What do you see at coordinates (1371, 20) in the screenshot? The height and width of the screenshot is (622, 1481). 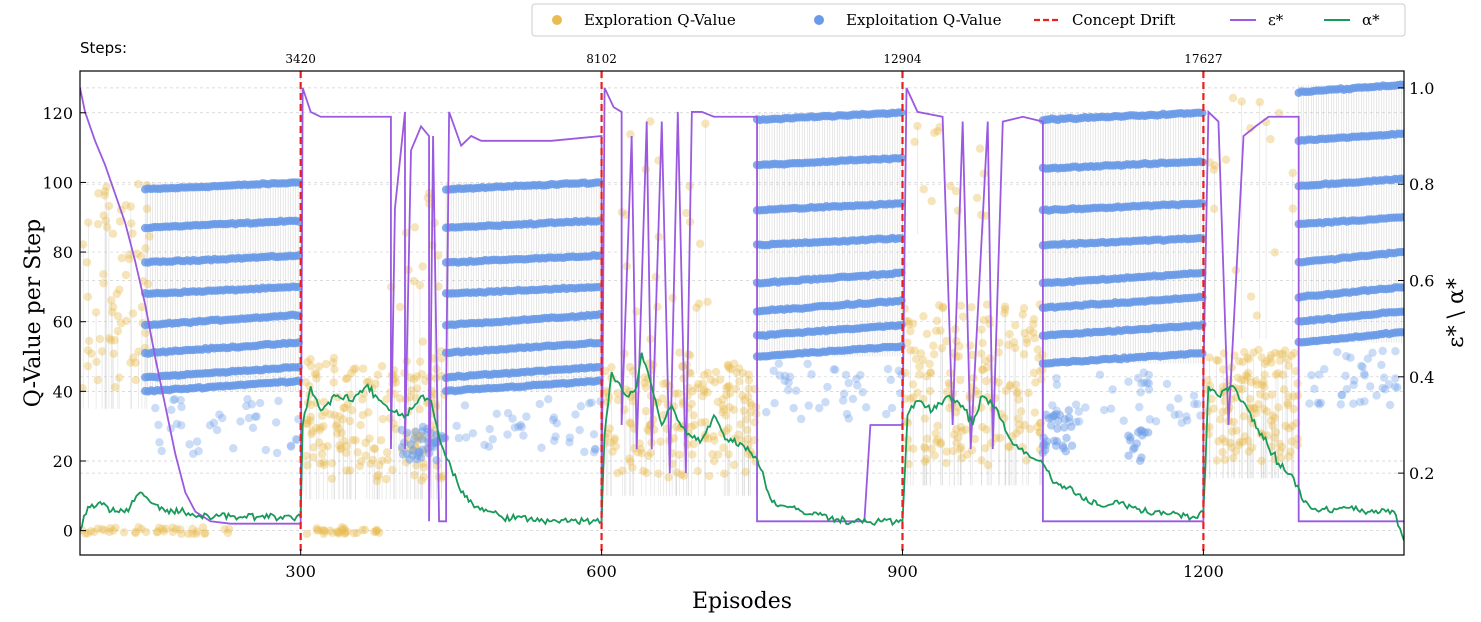 I see `legend-label: α*` at bounding box center [1371, 20].